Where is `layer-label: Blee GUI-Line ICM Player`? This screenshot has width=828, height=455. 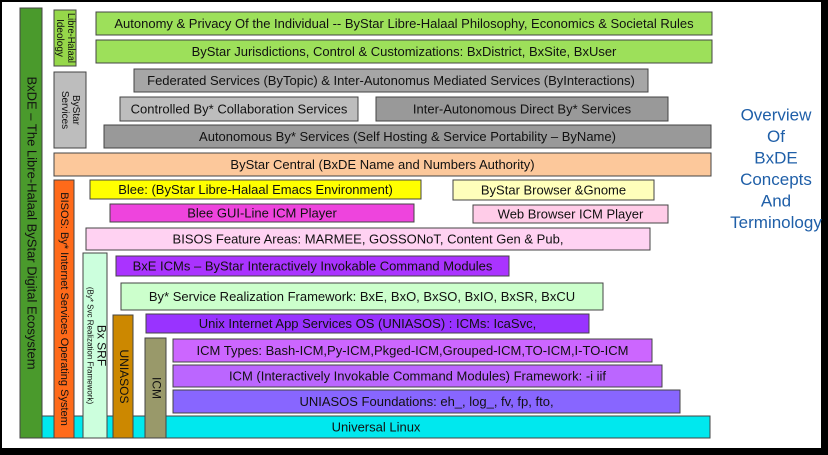 layer-label: Blee GUI-Line ICM Player is located at coordinates (262, 212).